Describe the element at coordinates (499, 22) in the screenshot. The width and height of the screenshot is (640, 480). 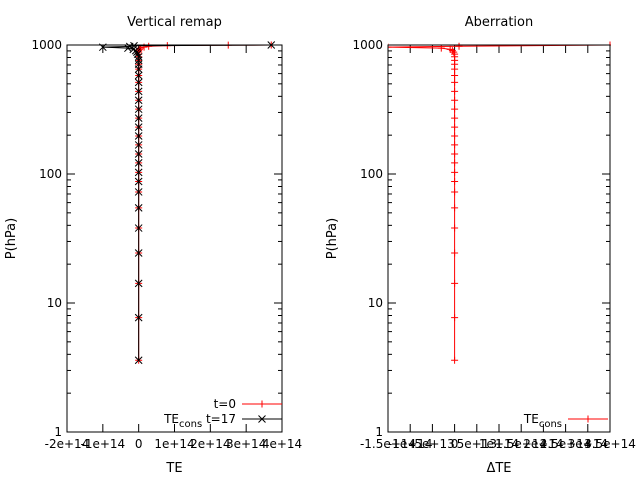
I see `chart-title: Aberration` at that location.